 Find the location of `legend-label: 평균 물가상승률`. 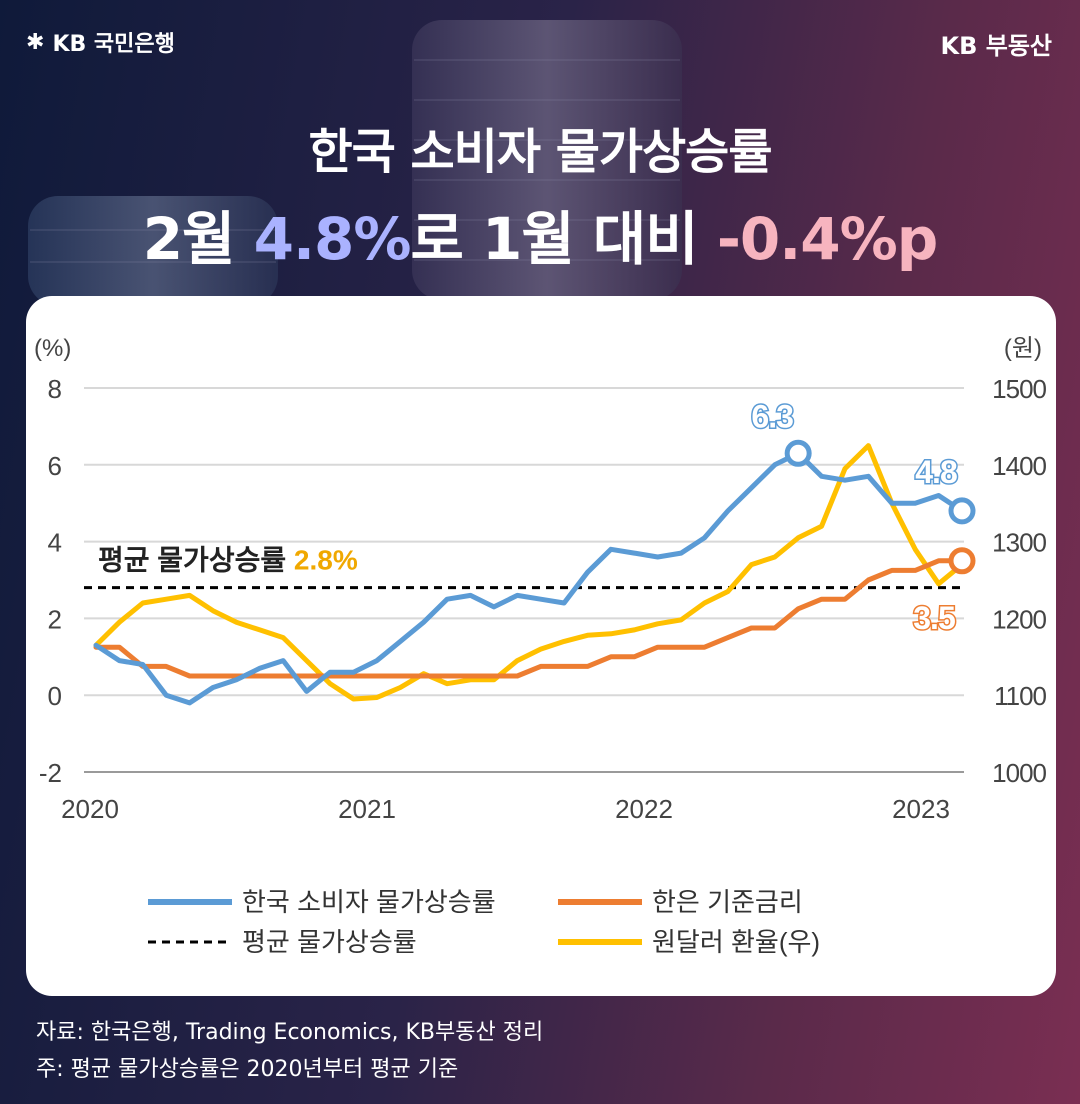

legend-label: 평균 물가상승률 is located at coordinates (329, 942).